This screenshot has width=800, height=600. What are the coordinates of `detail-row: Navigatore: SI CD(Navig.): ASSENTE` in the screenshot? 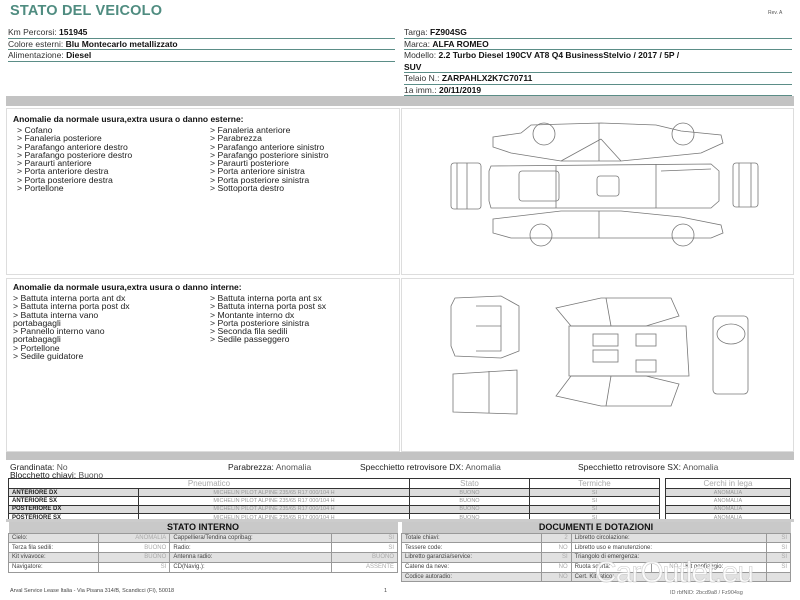 It's located at (202, 567).